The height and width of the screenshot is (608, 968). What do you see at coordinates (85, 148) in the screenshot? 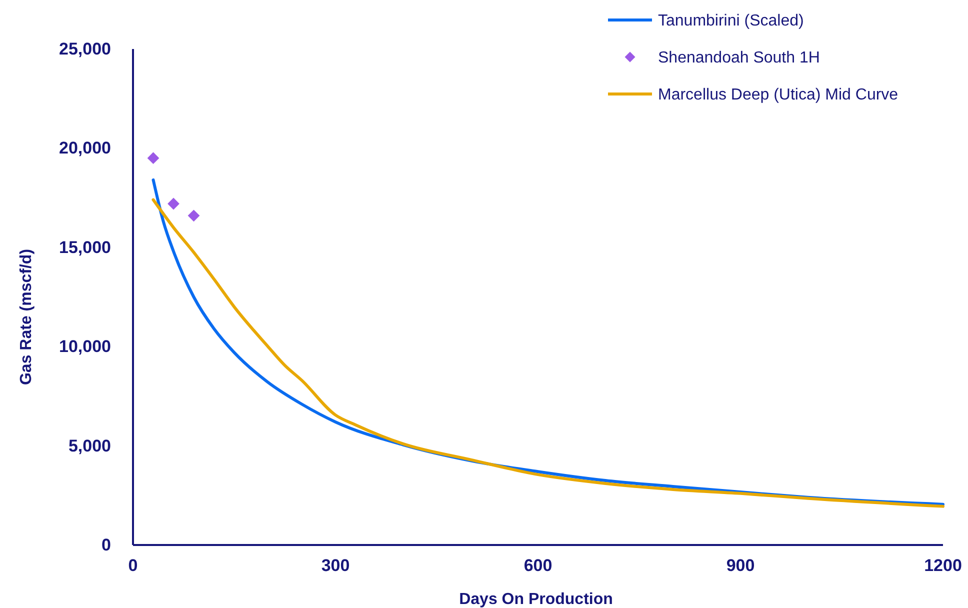
I see `y-tick-label: 20,000` at bounding box center [85, 148].